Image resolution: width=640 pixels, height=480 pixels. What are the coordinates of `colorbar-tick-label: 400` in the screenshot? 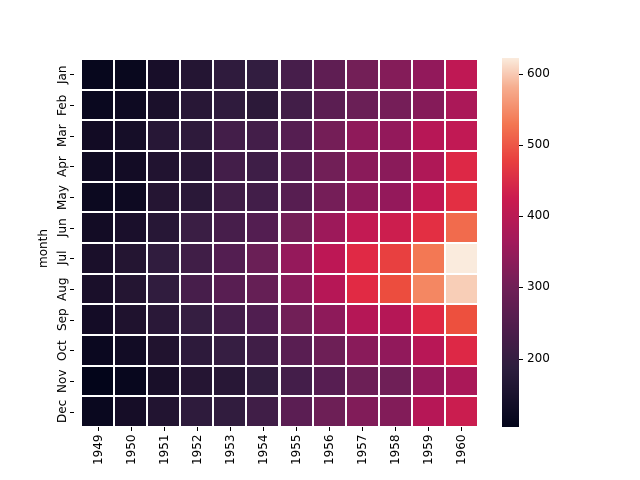 It's located at (538, 215).